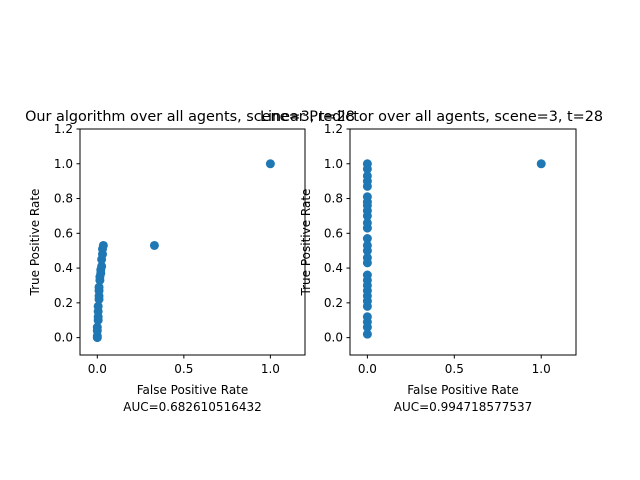 The width and height of the screenshot is (640, 480). Describe the element at coordinates (333, 303) in the screenshot. I see `right-ytick-label: 0.2` at that location.